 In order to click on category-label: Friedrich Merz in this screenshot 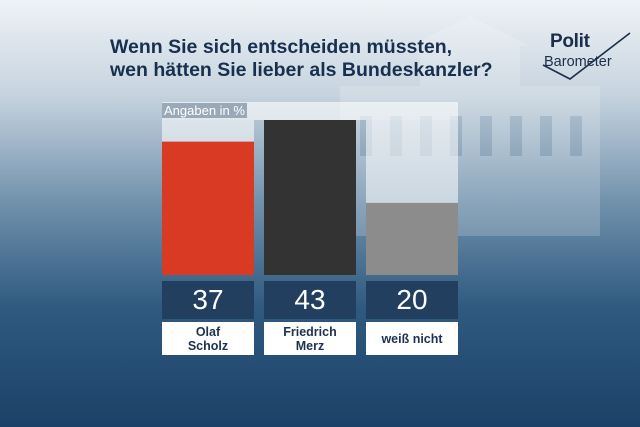, I will do `click(310, 338)`.